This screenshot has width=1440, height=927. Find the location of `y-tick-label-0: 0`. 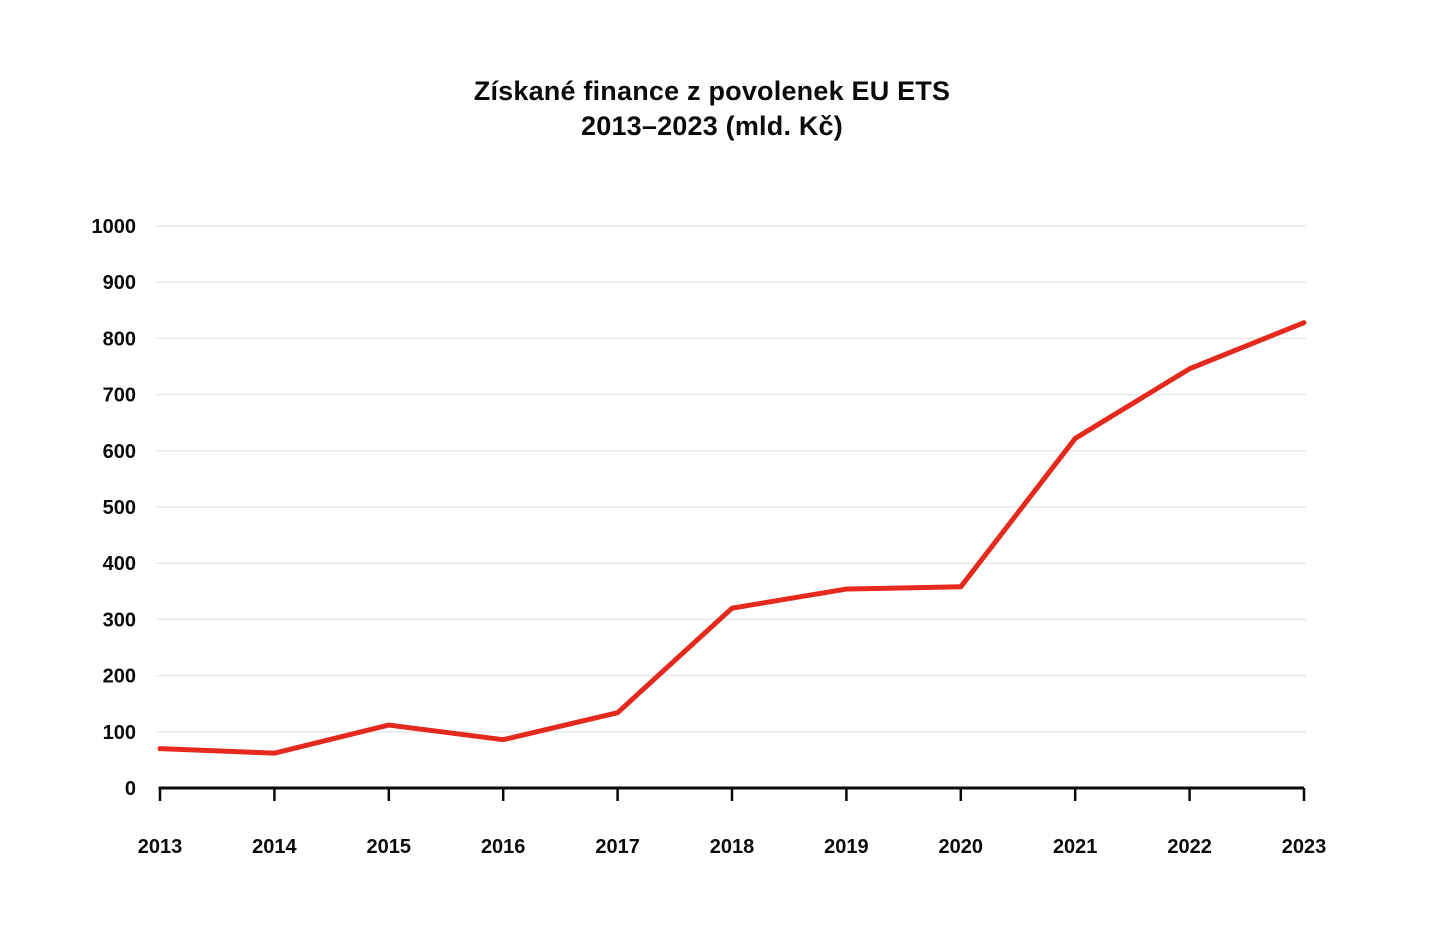

y-tick-label-0: 0 is located at coordinates (130, 789).